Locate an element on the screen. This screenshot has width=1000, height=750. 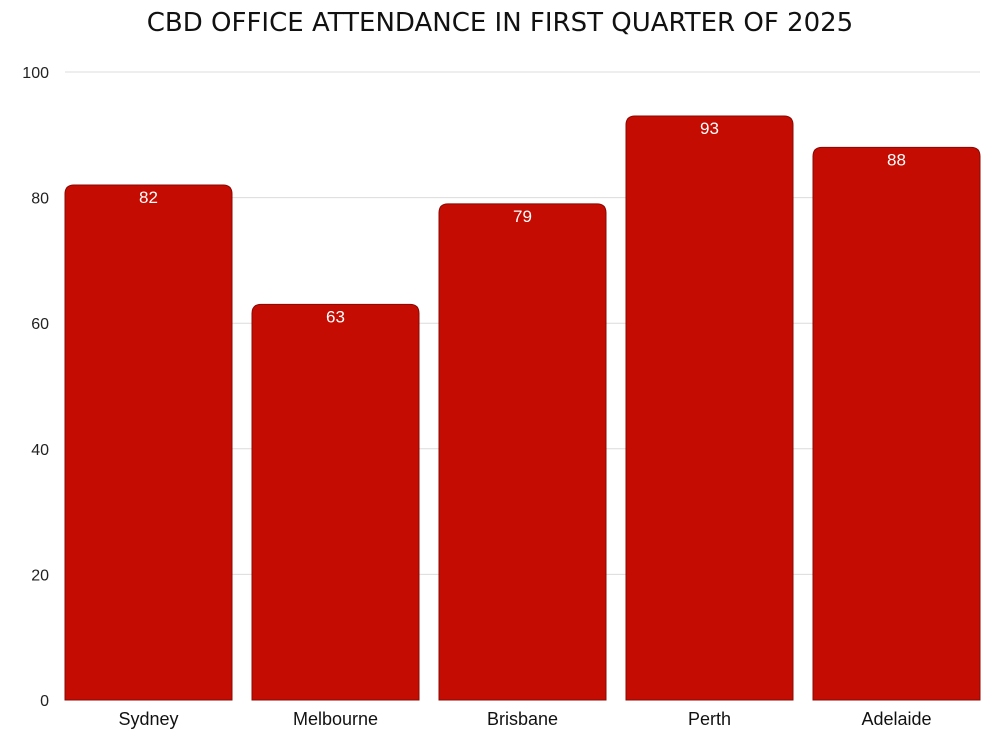
x-category-label: Perth is located at coordinates (709, 719).